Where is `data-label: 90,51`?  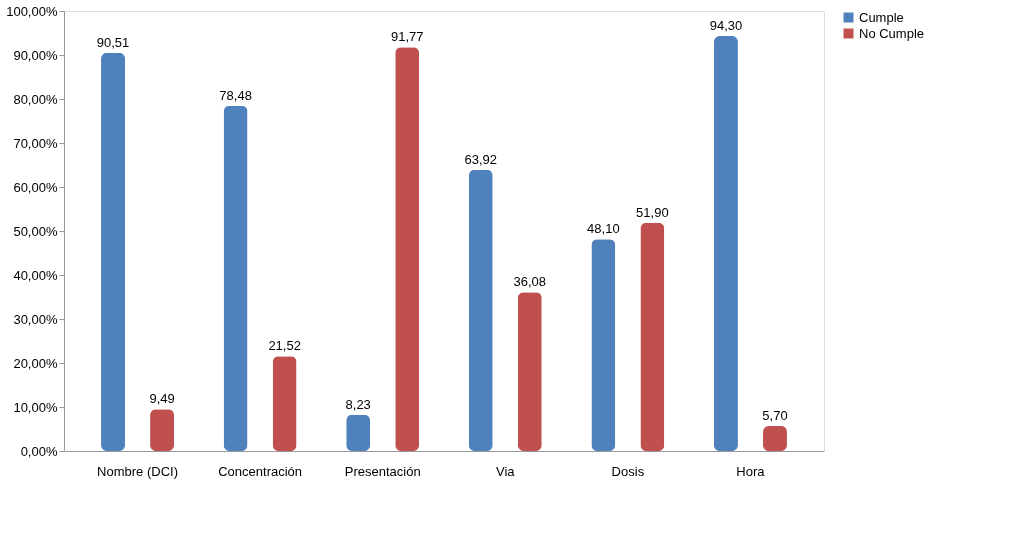 data-label: 90,51 is located at coordinates (113, 42).